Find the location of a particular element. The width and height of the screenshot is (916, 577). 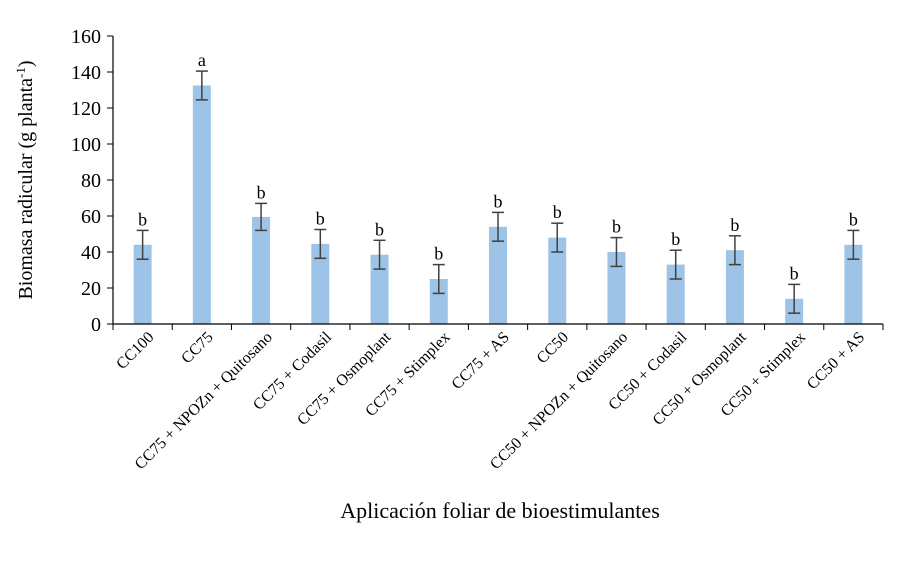

y-tick-label: 160 is located at coordinates (86, 37).